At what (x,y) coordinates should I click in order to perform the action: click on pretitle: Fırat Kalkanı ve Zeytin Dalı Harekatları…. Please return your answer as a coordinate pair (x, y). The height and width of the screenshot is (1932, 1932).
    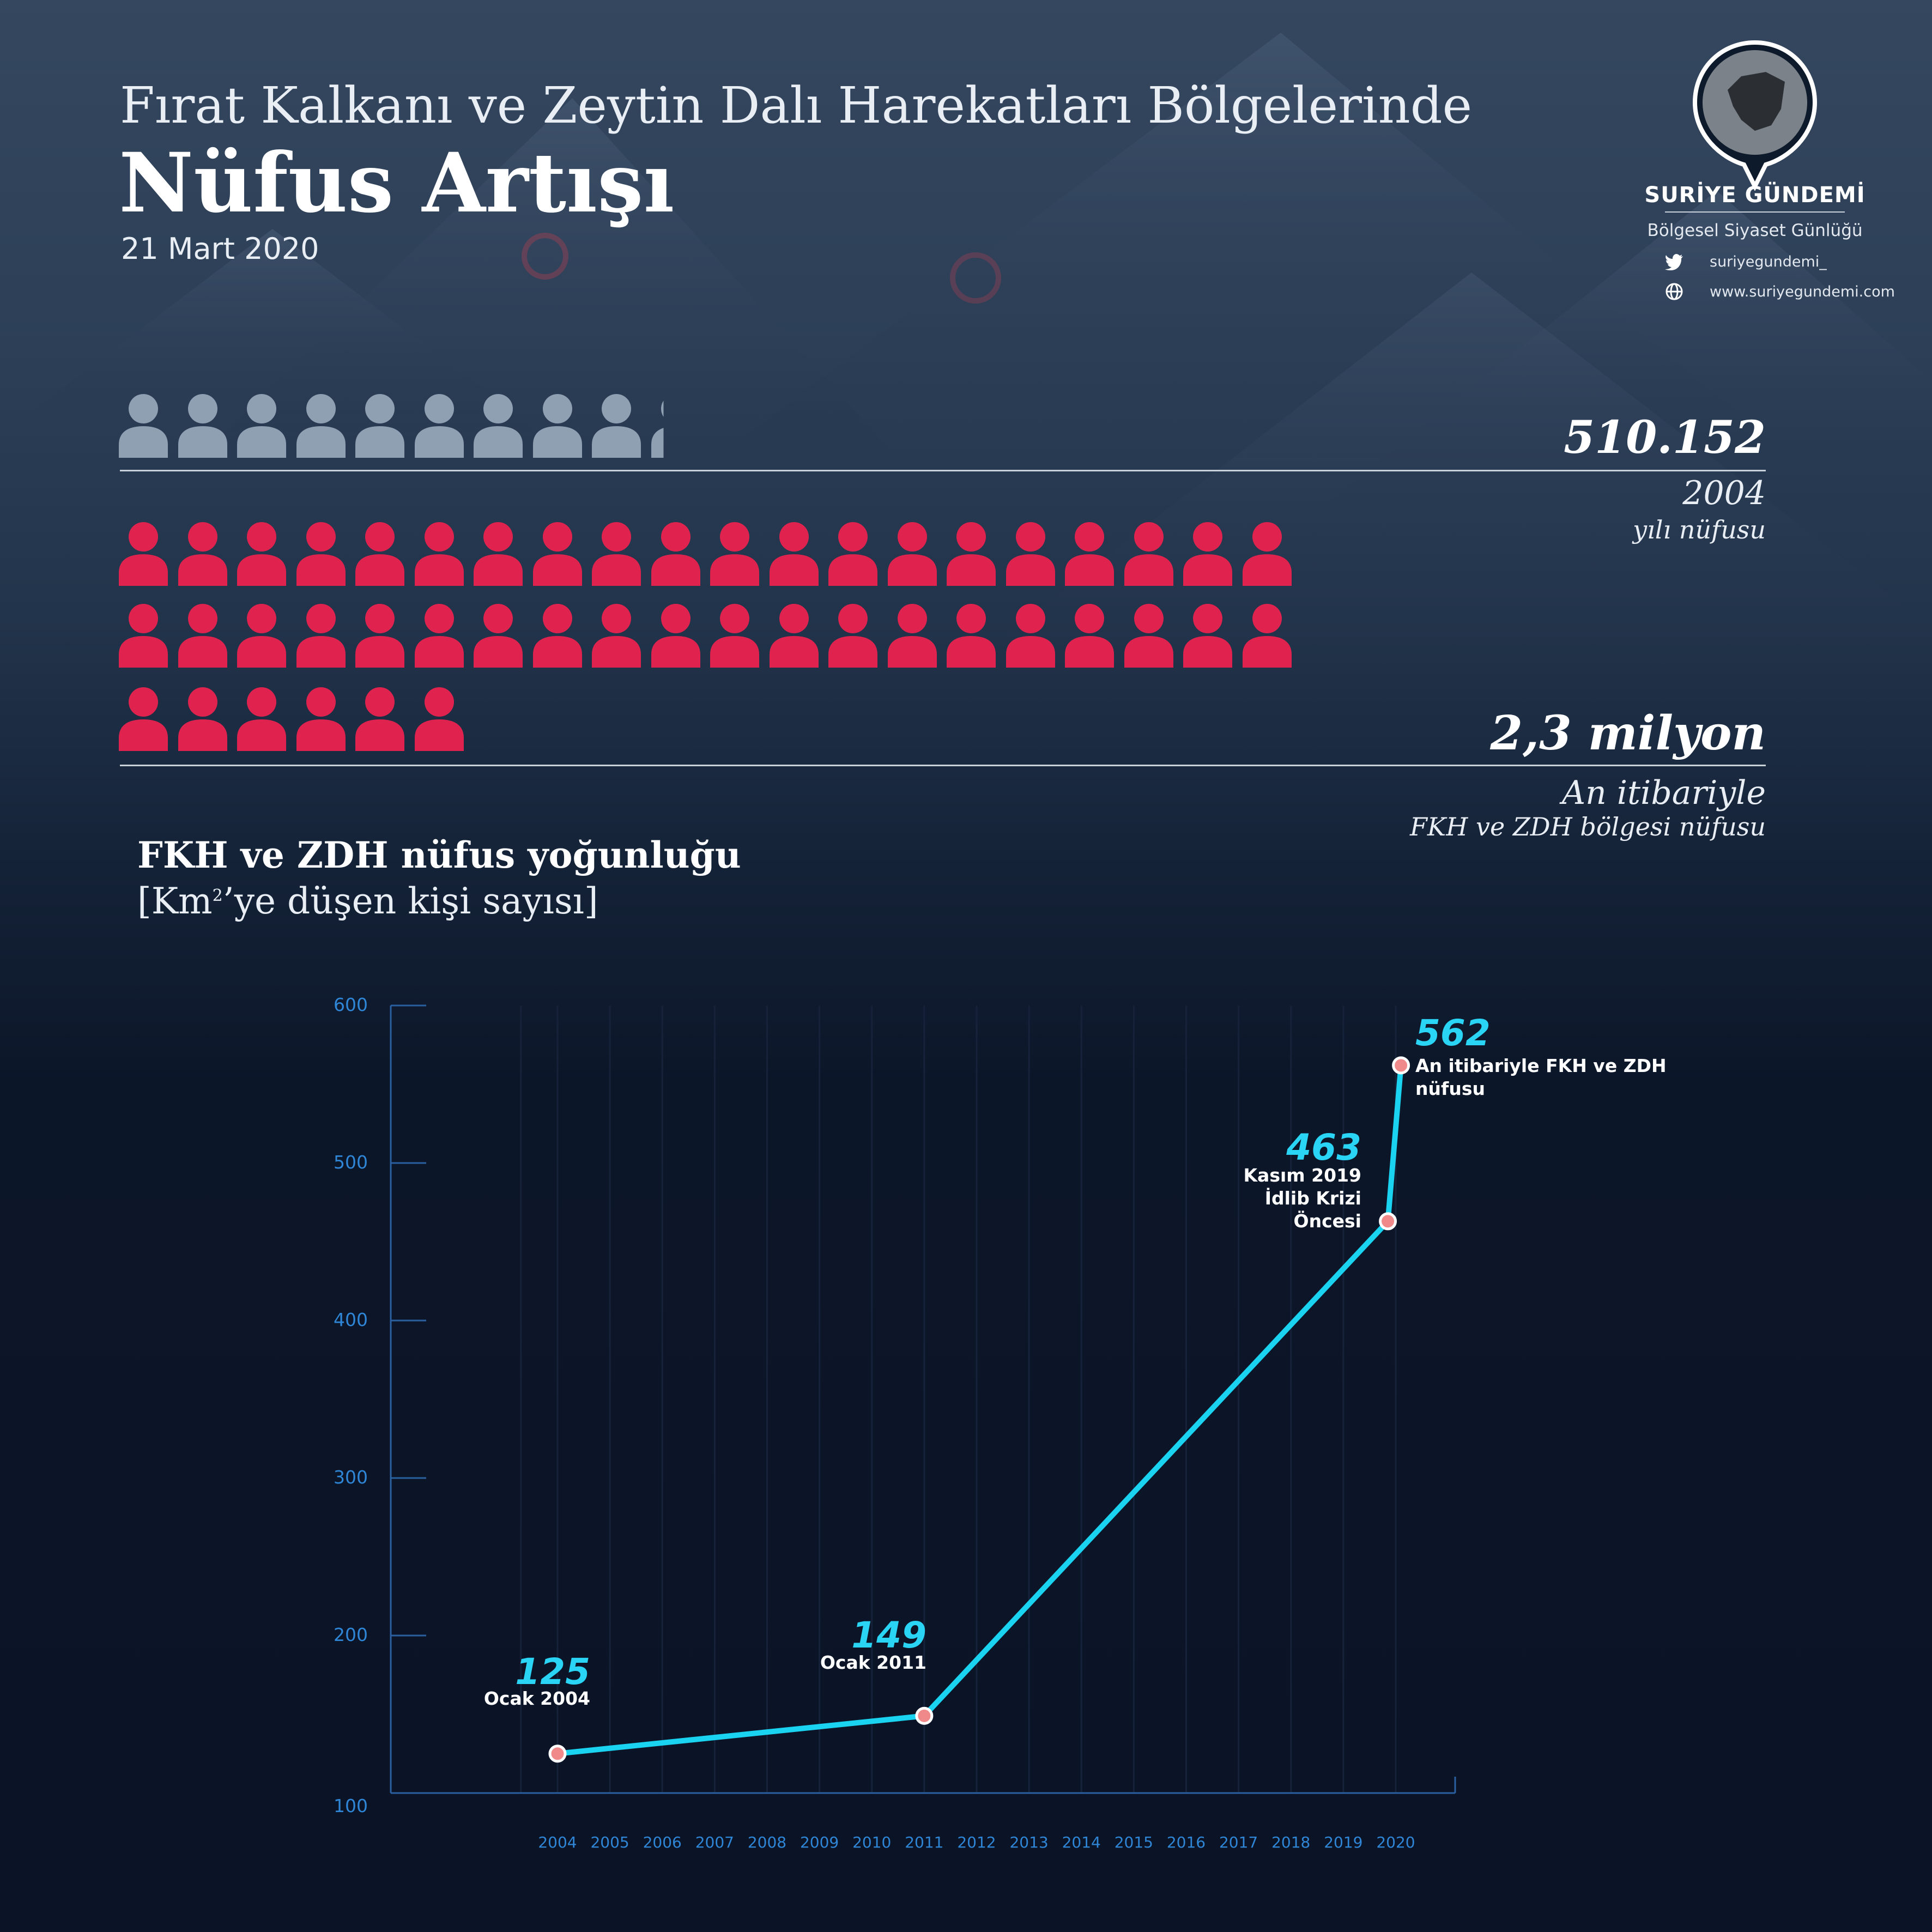
    Looking at the image, I should click on (796, 105).